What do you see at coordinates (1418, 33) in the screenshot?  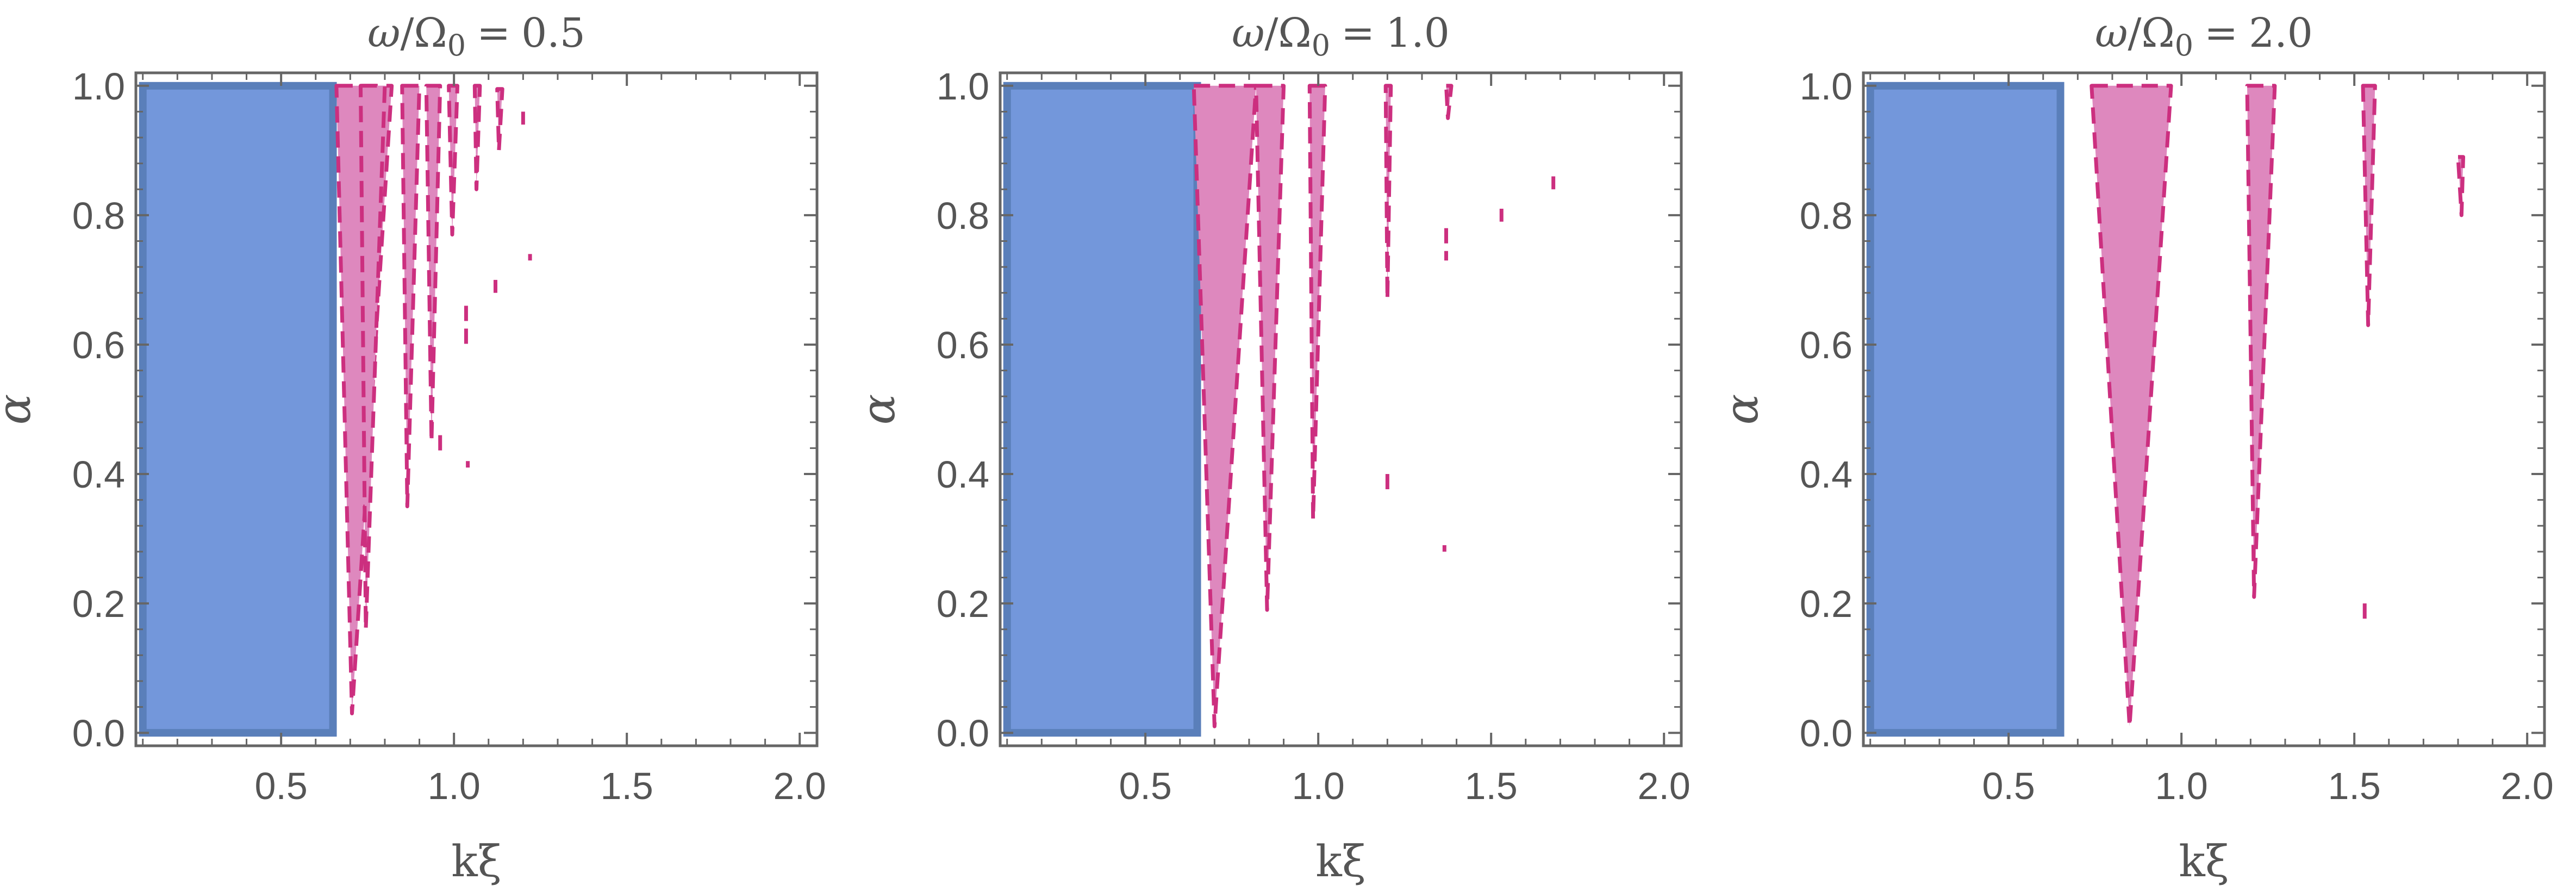 I see `title-value: 1.0` at bounding box center [1418, 33].